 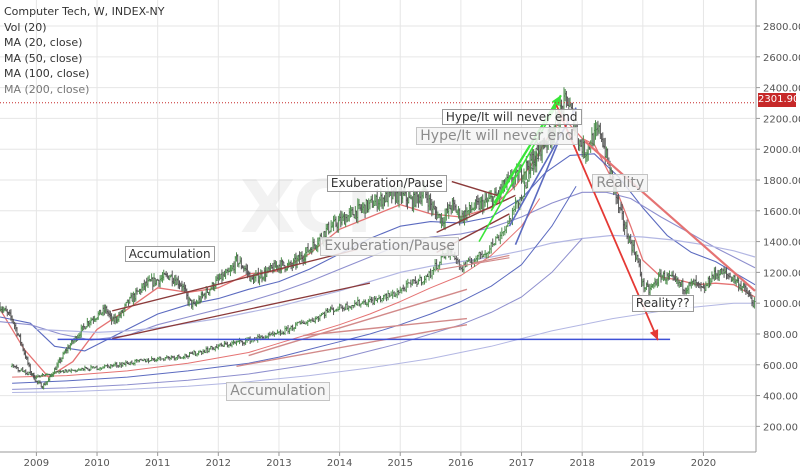 What do you see at coordinates (25, 27) in the screenshot?
I see `legend-item: Vol (20)` at bounding box center [25, 27].